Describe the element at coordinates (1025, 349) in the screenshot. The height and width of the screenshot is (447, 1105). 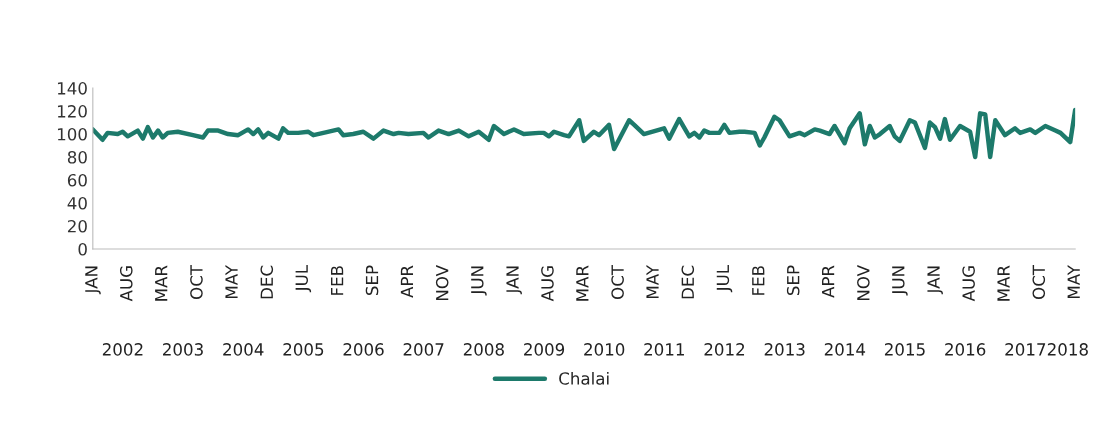
I see `text: 2017` at that location.